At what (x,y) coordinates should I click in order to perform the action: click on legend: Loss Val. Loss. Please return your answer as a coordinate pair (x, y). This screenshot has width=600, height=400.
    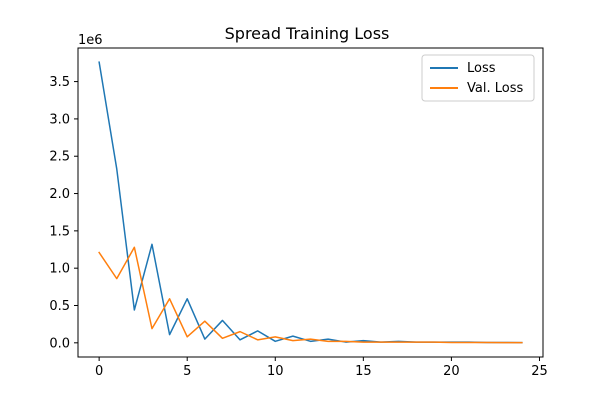
    Looking at the image, I should click on (478, 78).